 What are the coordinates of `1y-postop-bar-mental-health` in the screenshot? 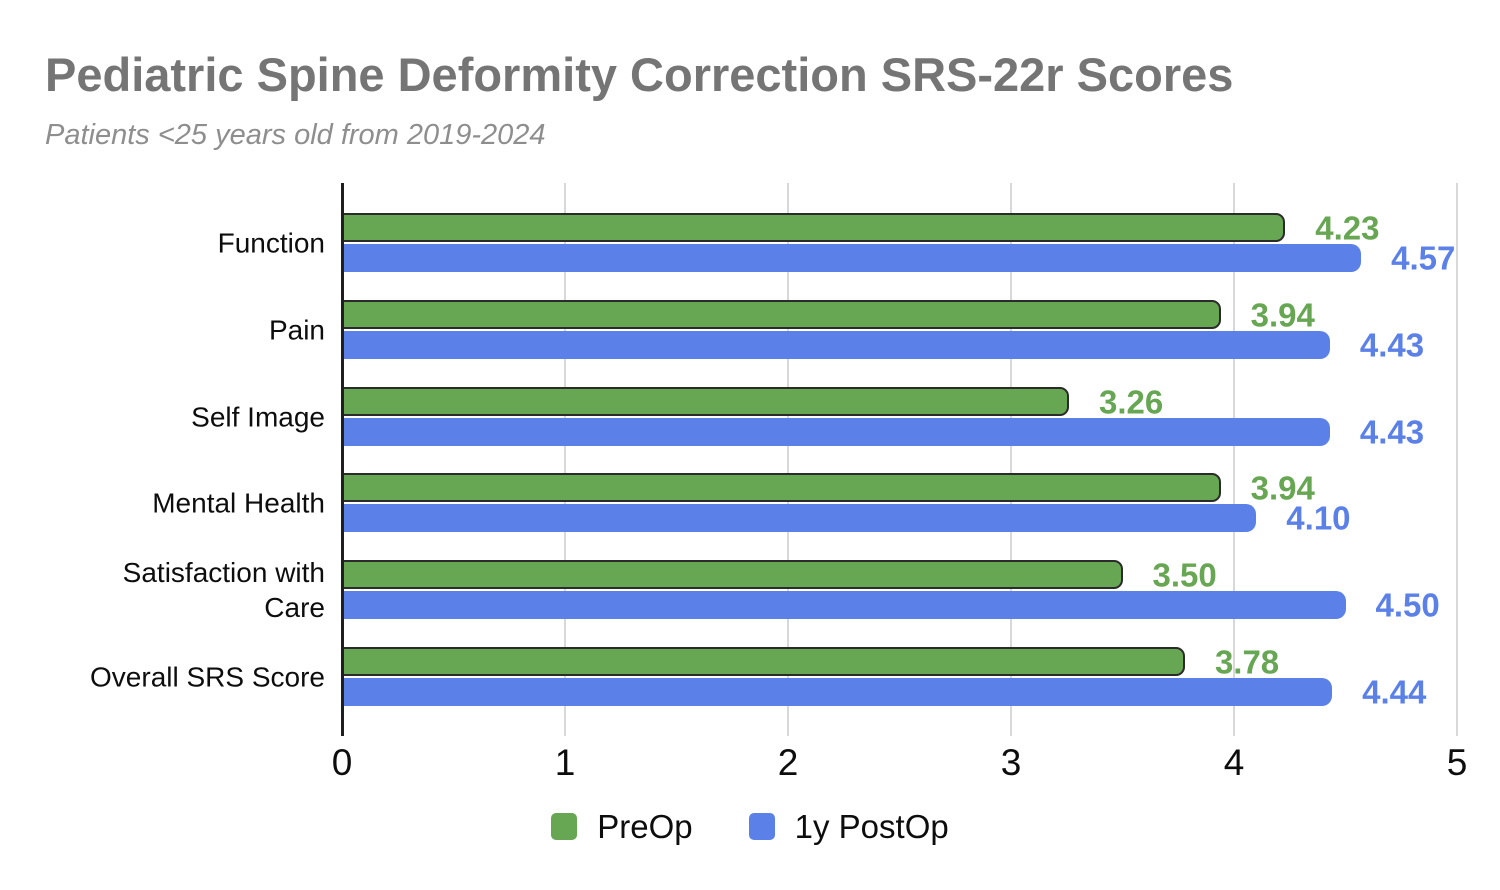 It's located at (799, 518).